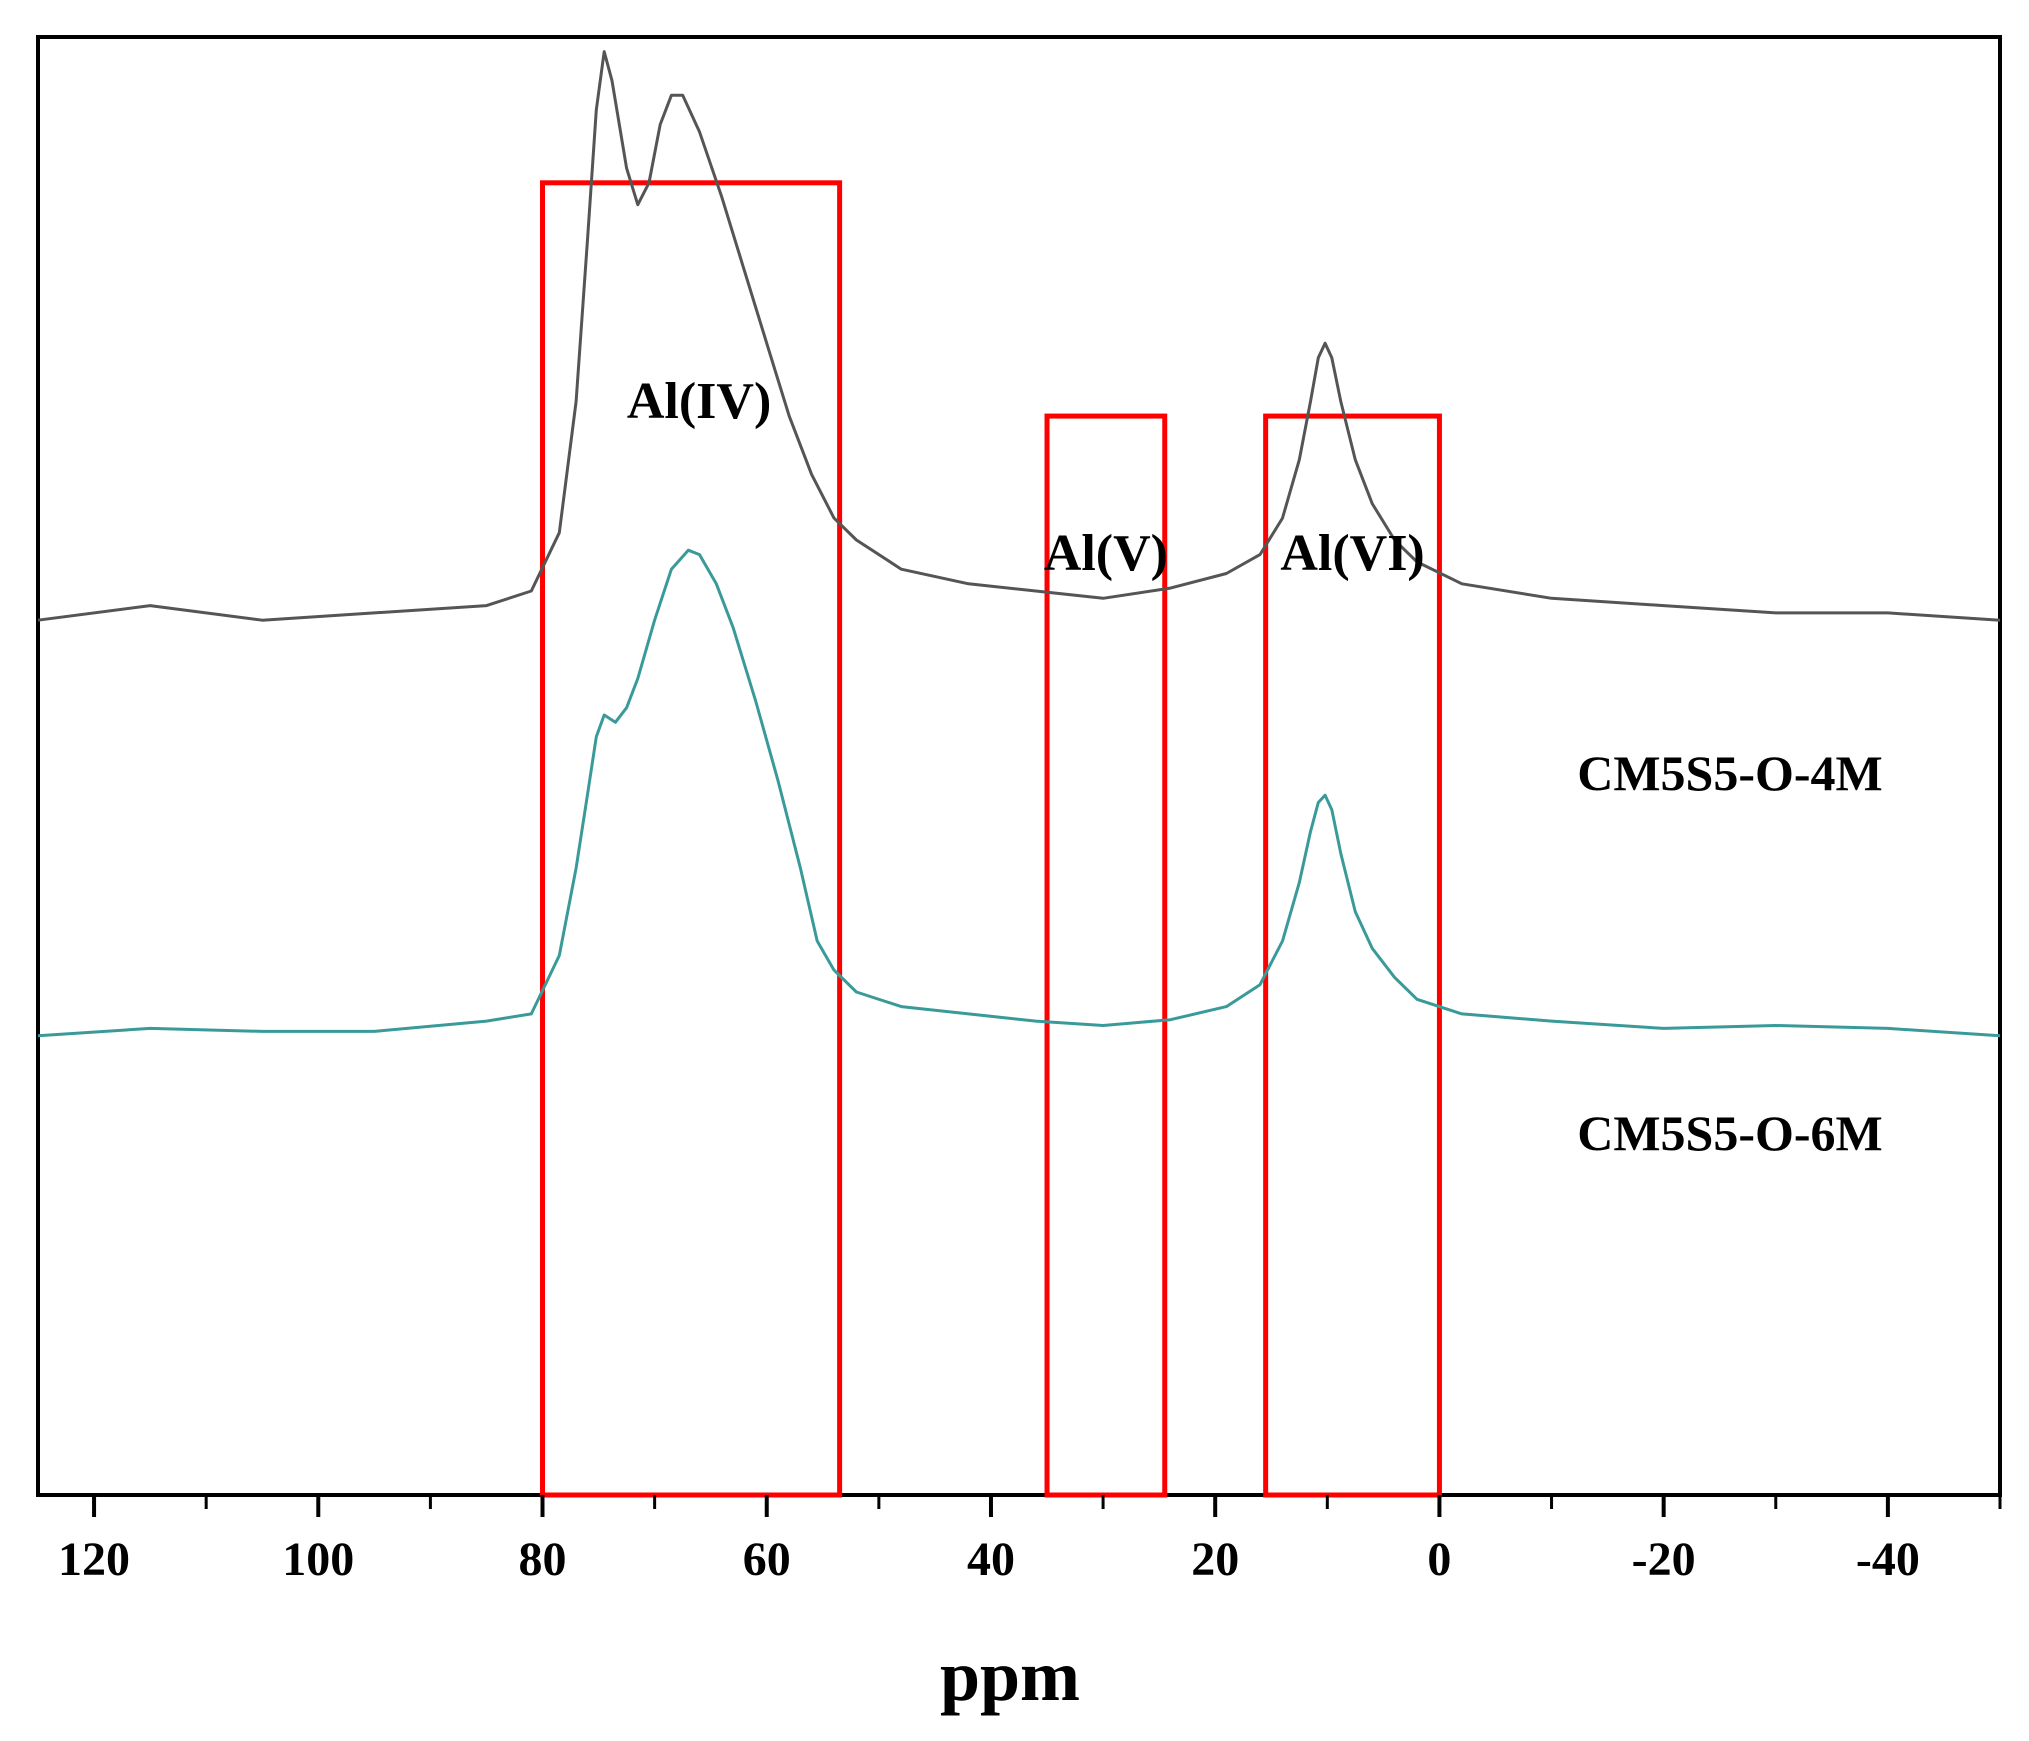  Describe the element at coordinates (1730, 1133) in the screenshot. I see `series-label-1: CM5S5-O-6M` at that location.